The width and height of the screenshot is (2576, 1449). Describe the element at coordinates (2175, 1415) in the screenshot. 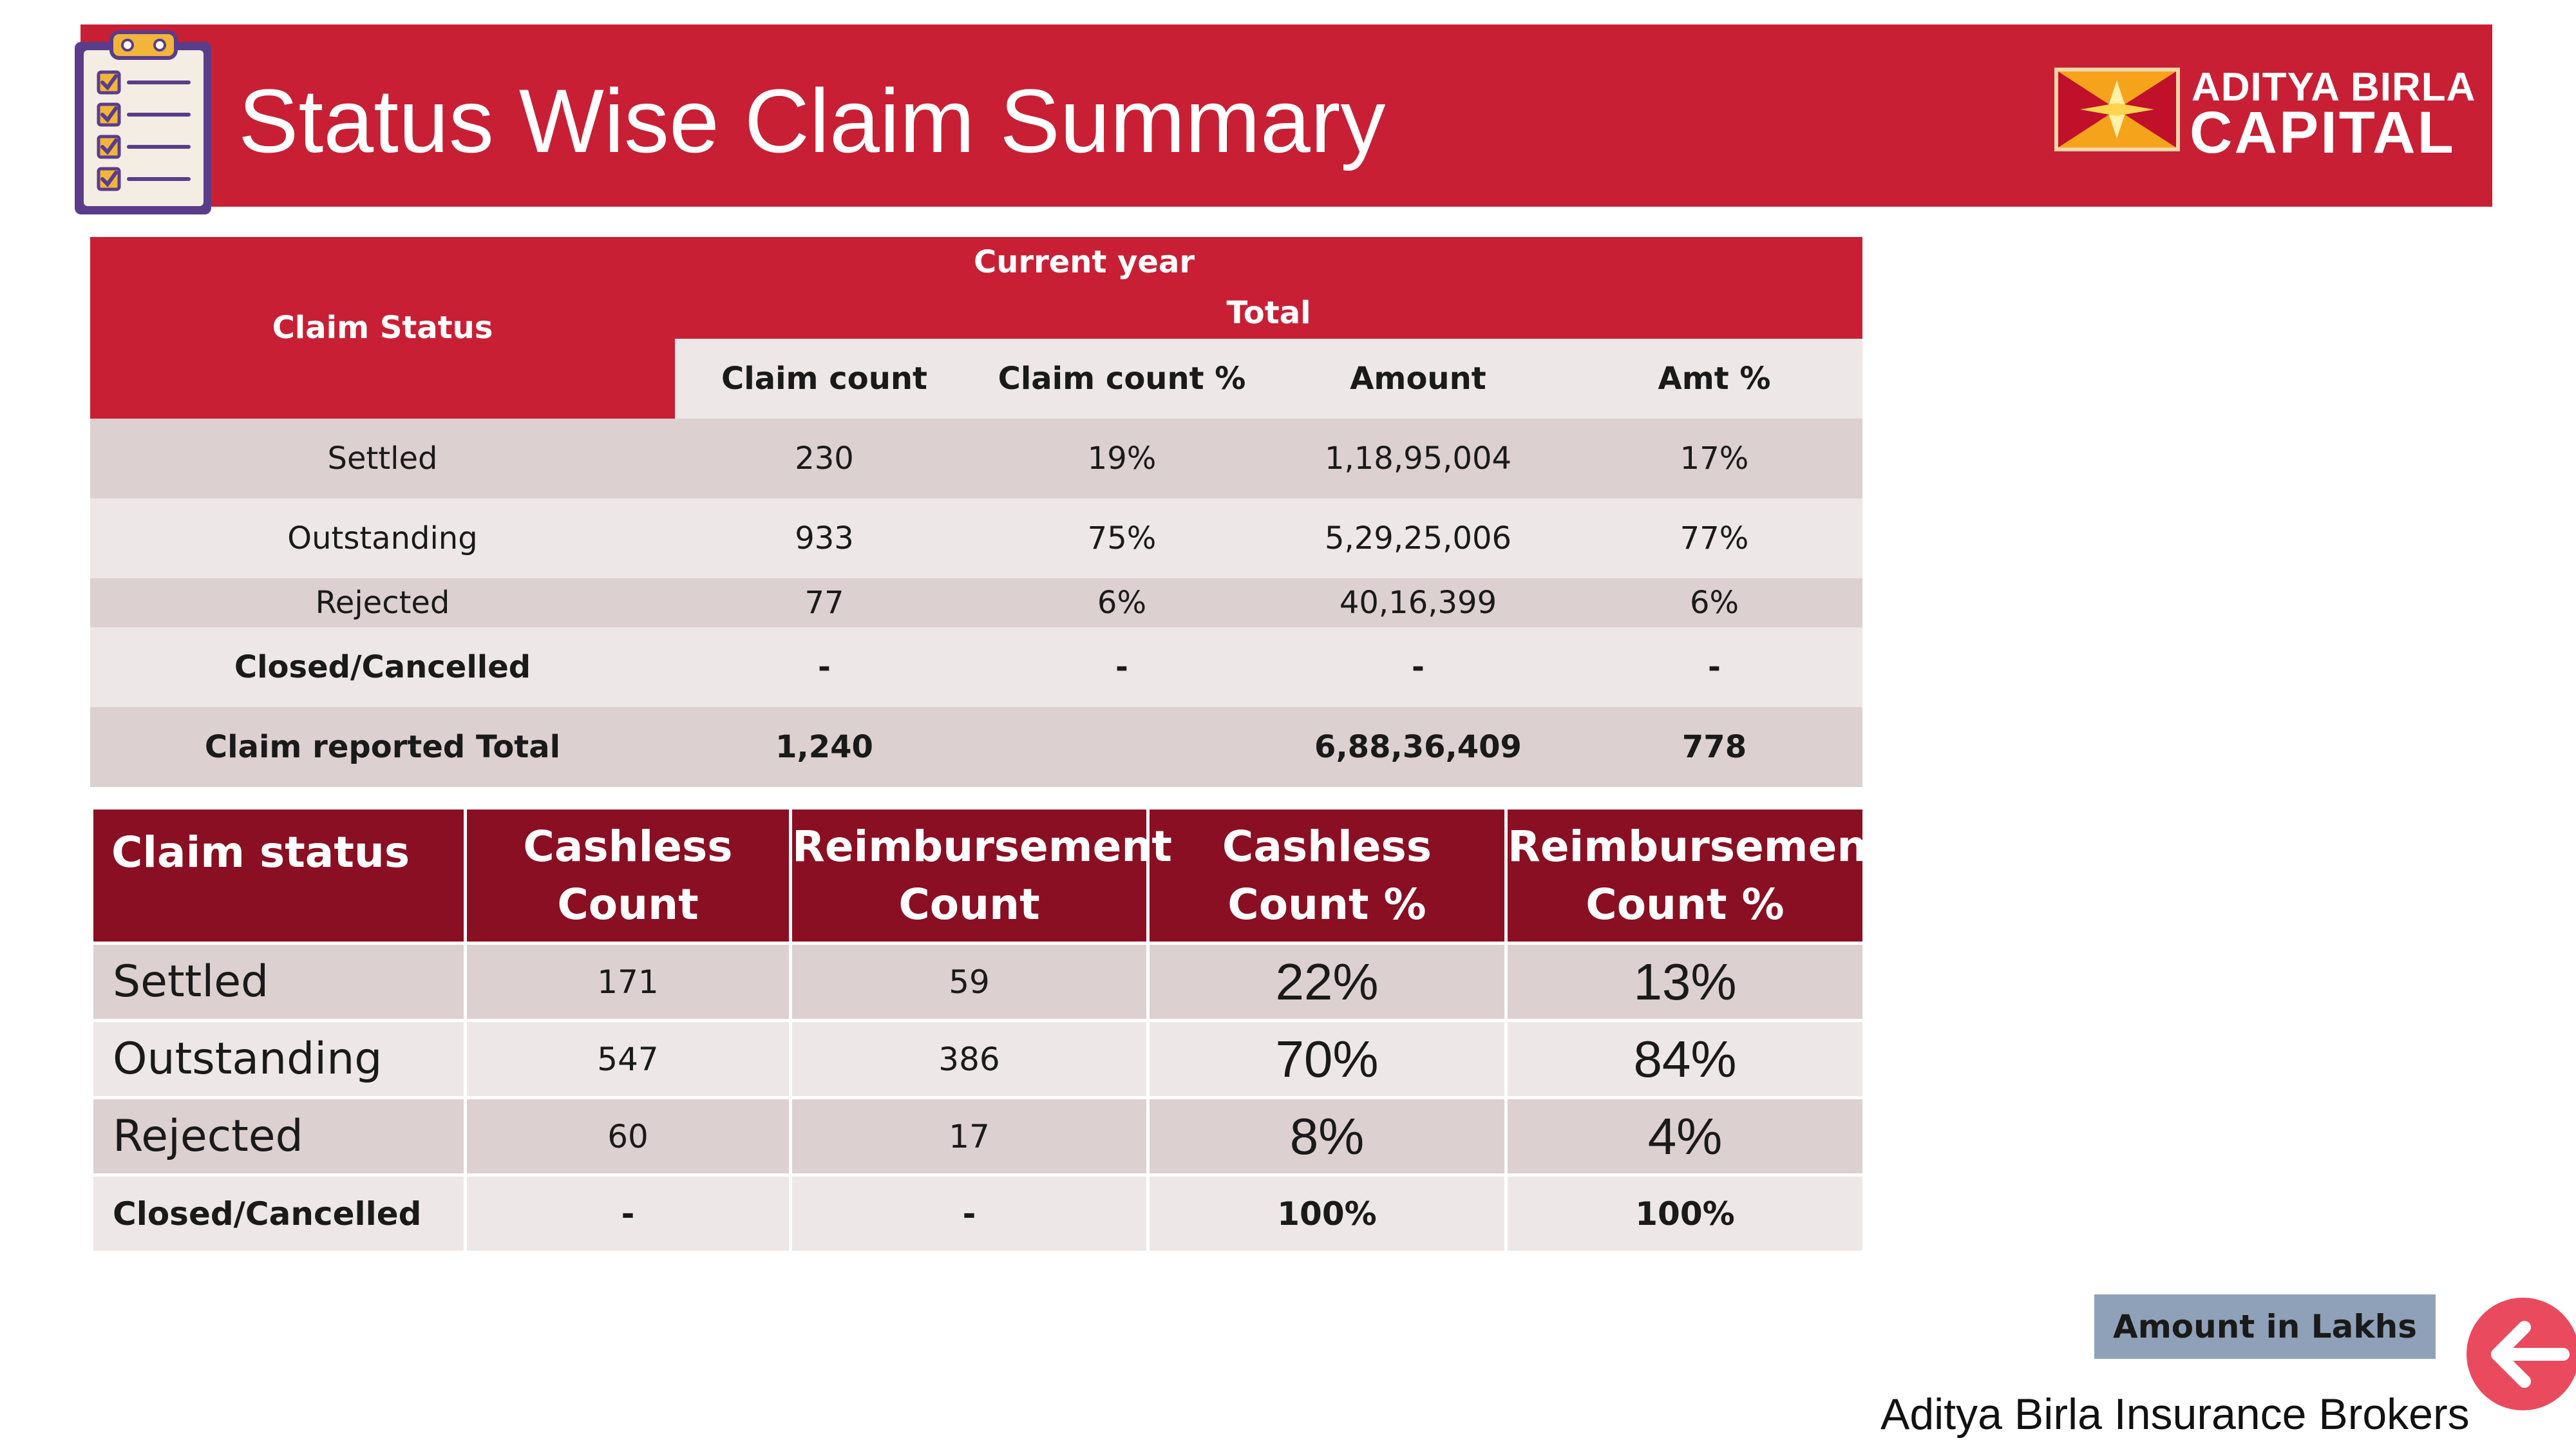

I see `company-footer: Aditya Birla Insurance Brokers` at that location.